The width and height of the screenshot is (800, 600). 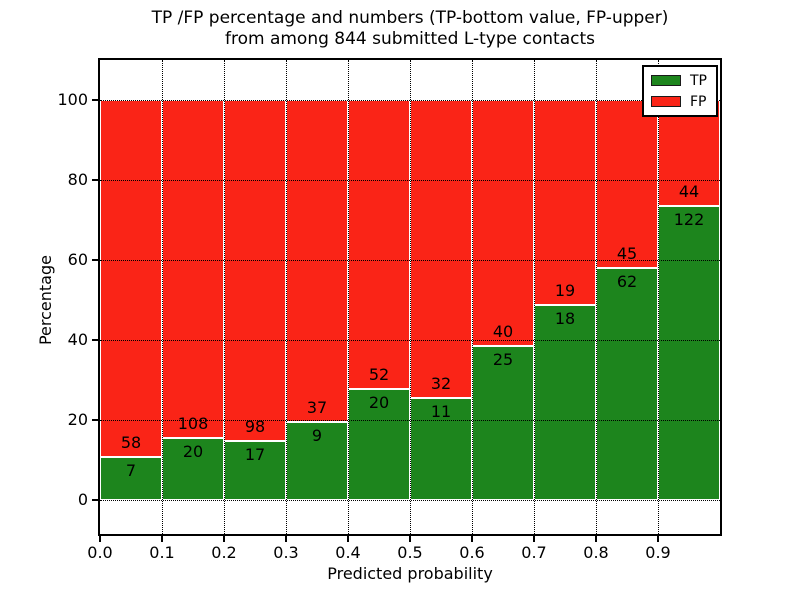 I want to click on x-axis-label: Predicted probability, so click(x=410, y=573).